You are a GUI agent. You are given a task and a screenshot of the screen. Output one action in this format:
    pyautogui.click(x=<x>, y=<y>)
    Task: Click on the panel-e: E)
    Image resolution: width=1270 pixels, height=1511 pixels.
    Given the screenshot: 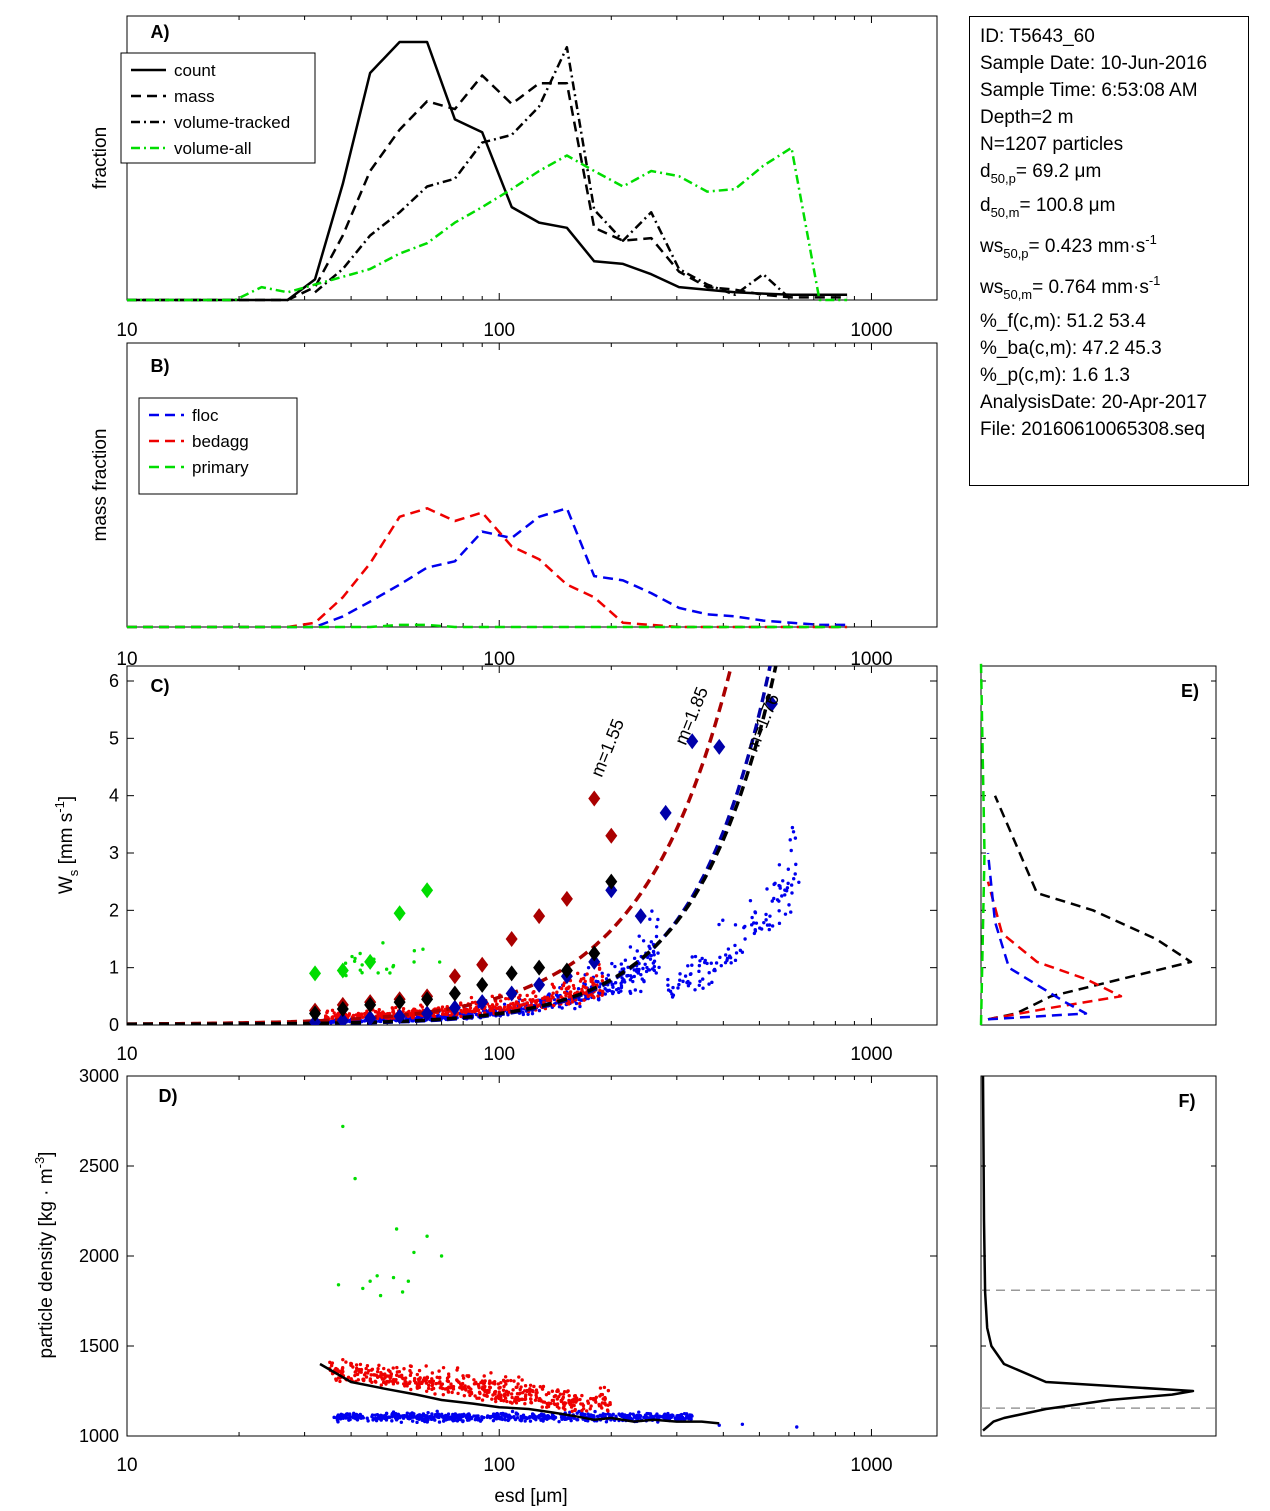 What is the action you would take?
    pyautogui.click(x=1098, y=844)
    